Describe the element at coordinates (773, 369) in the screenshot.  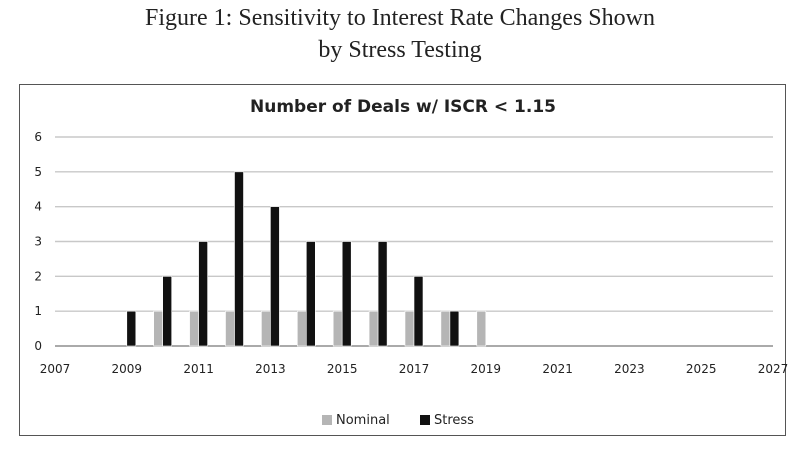
I see `x-tick-label: 2027` at that location.